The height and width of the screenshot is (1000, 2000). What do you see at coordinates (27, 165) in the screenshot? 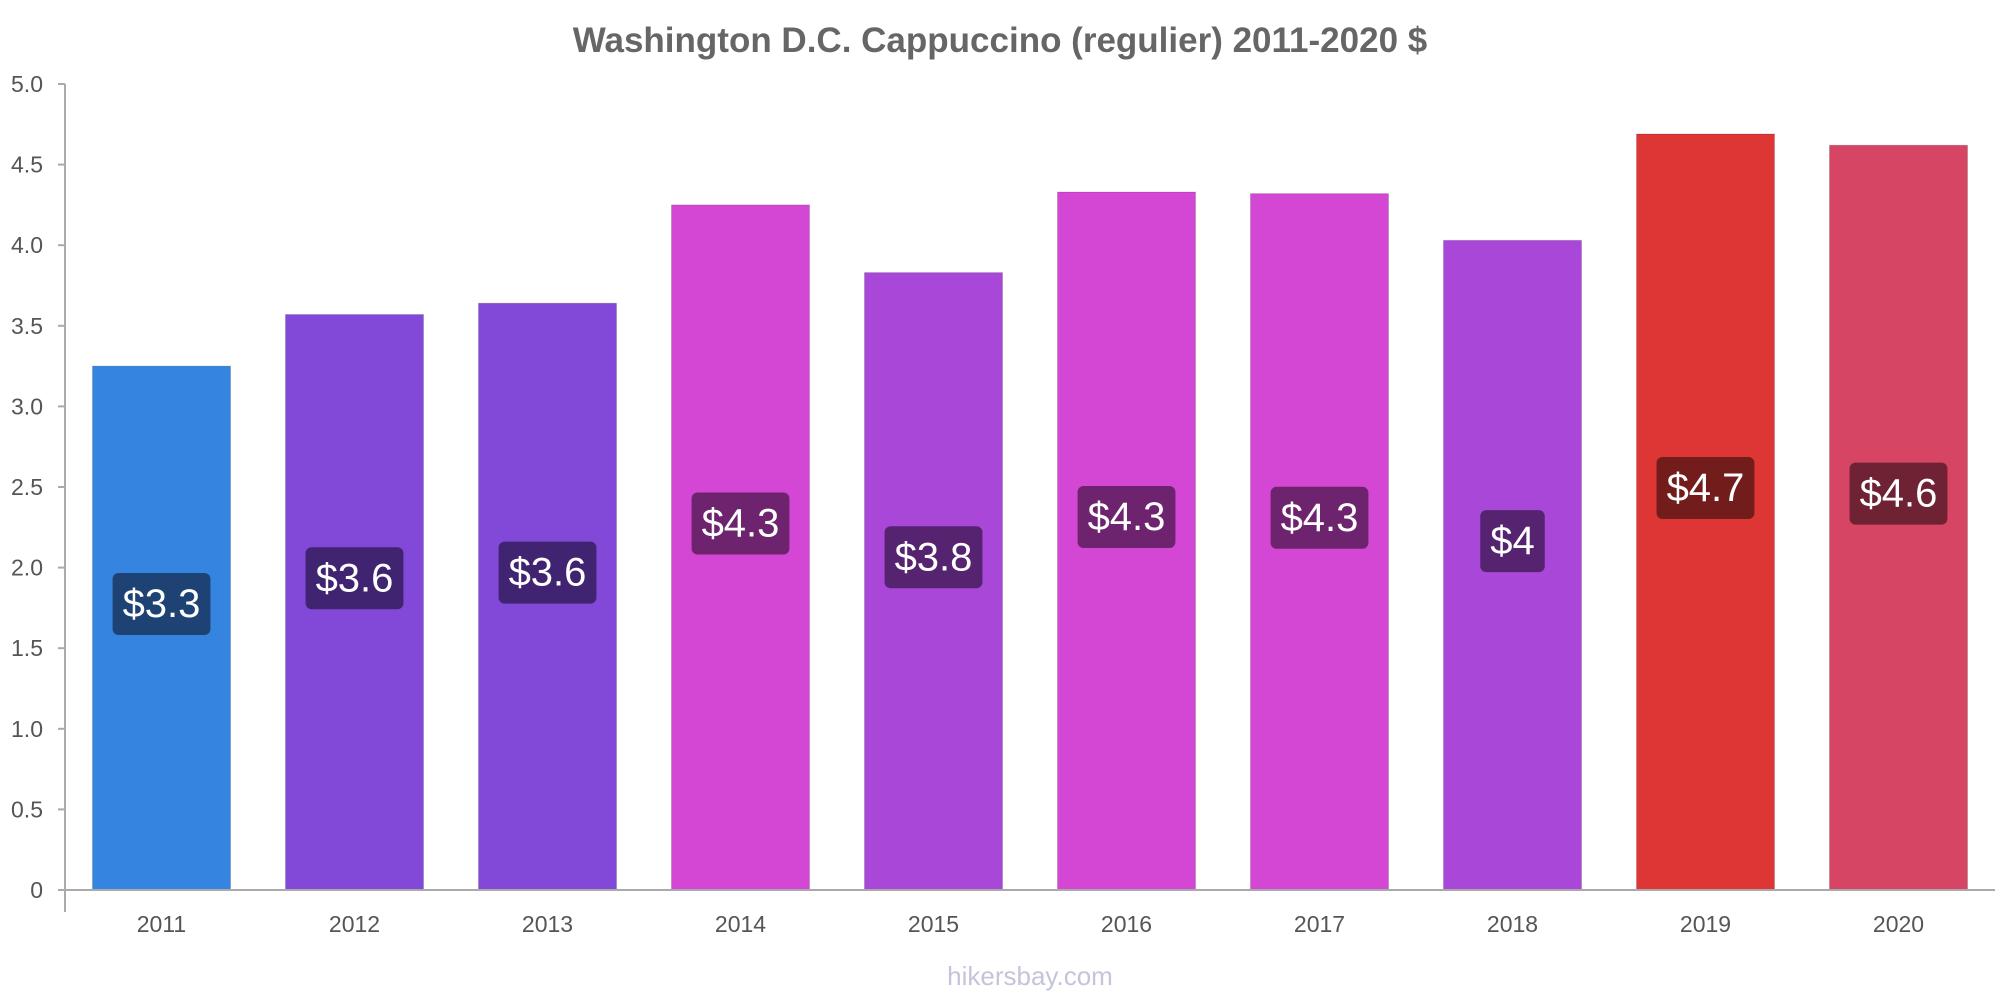
I see `y-tick-label: 4.5` at bounding box center [27, 165].